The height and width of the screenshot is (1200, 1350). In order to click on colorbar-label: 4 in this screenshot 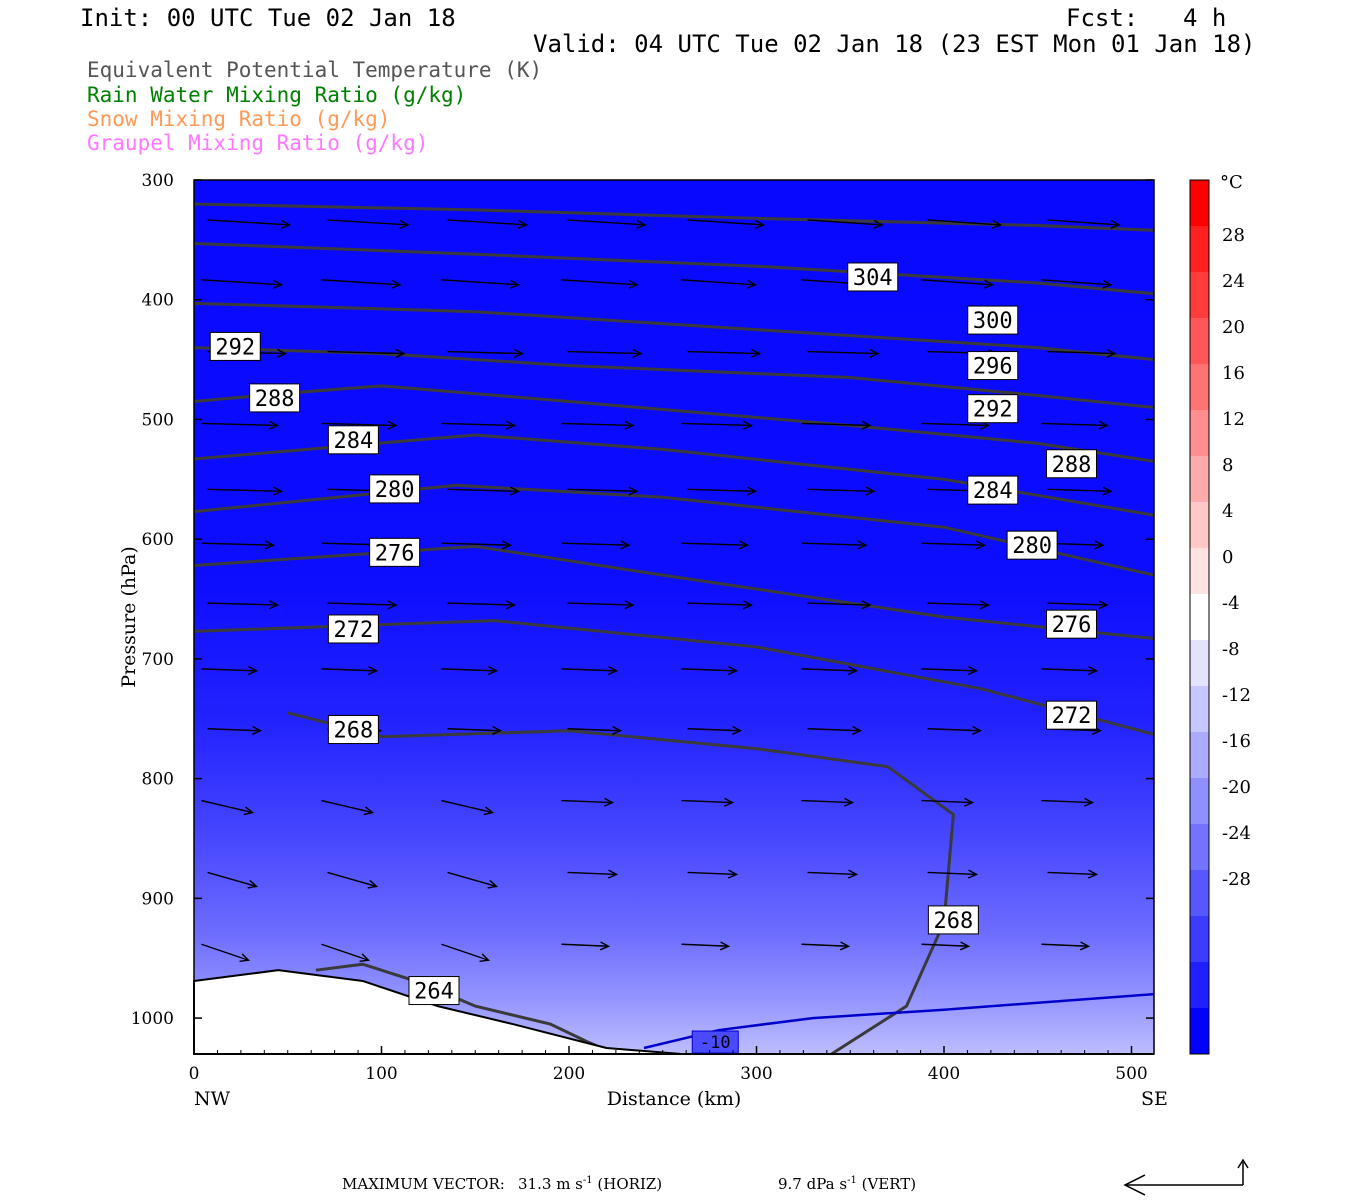, I will do `click(1227, 511)`.